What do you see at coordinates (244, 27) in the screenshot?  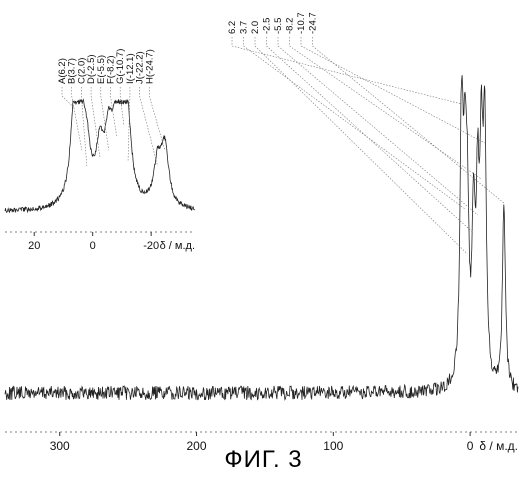 I see `main-peak-label: 3.7` at bounding box center [244, 27].